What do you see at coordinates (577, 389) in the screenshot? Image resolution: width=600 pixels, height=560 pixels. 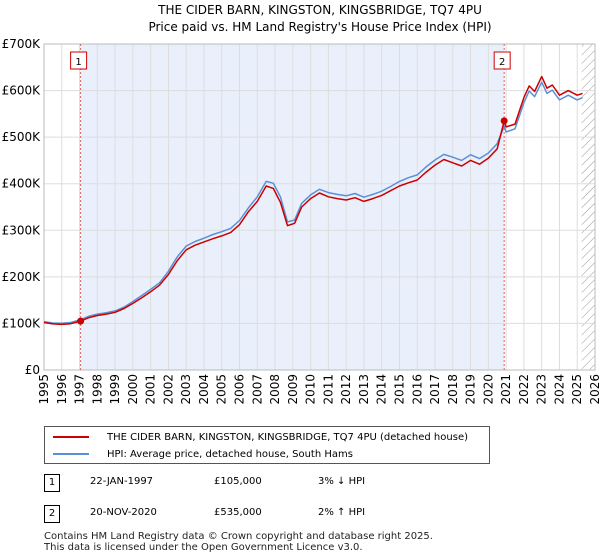 I see `x-tick-label: 2025` at bounding box center [577, 389].